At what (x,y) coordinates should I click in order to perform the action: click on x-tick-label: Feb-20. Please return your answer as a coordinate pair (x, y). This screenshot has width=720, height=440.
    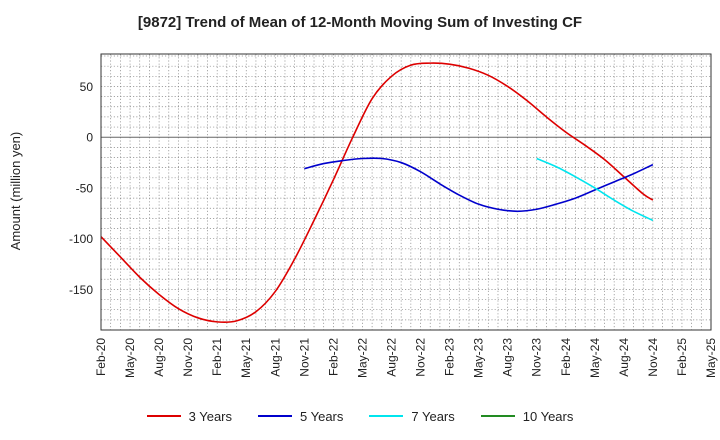
    Looking at the image, I should click on (101, 357).